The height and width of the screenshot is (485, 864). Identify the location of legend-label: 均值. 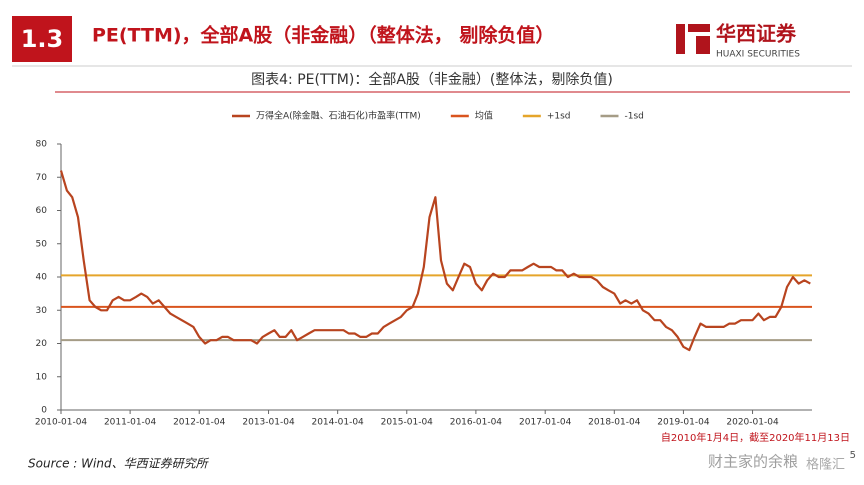
(484, 116).